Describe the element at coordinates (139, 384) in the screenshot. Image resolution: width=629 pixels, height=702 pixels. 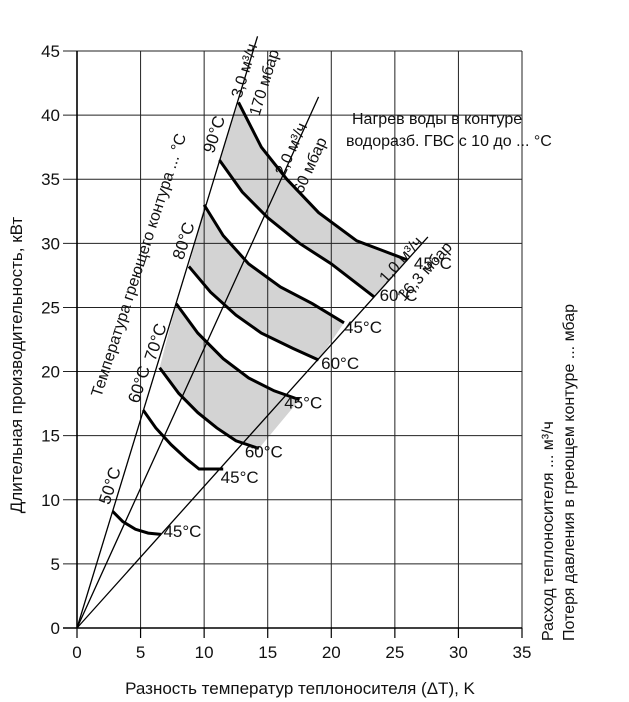
I see `heating-temp-label-1: 60°C` at that location.